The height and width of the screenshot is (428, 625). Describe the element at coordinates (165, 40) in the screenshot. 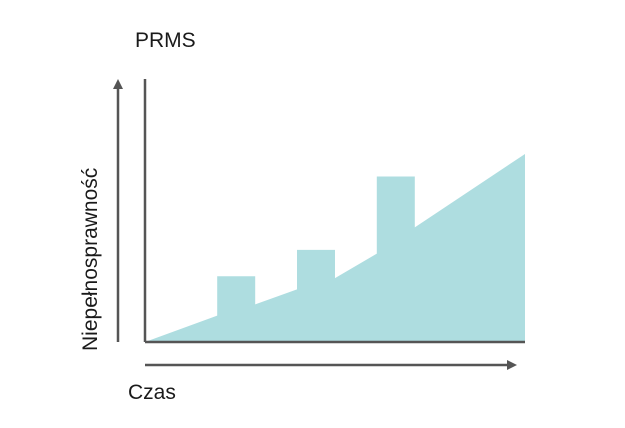

I see `chart-title: PRMS` at that location.